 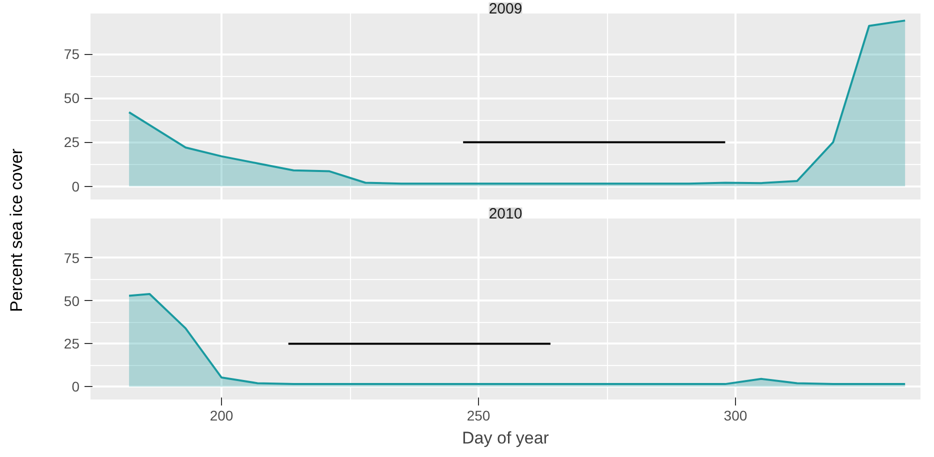 I want to click on y-axis-title: Percent sea ice cover, so click(x=16, y=230).